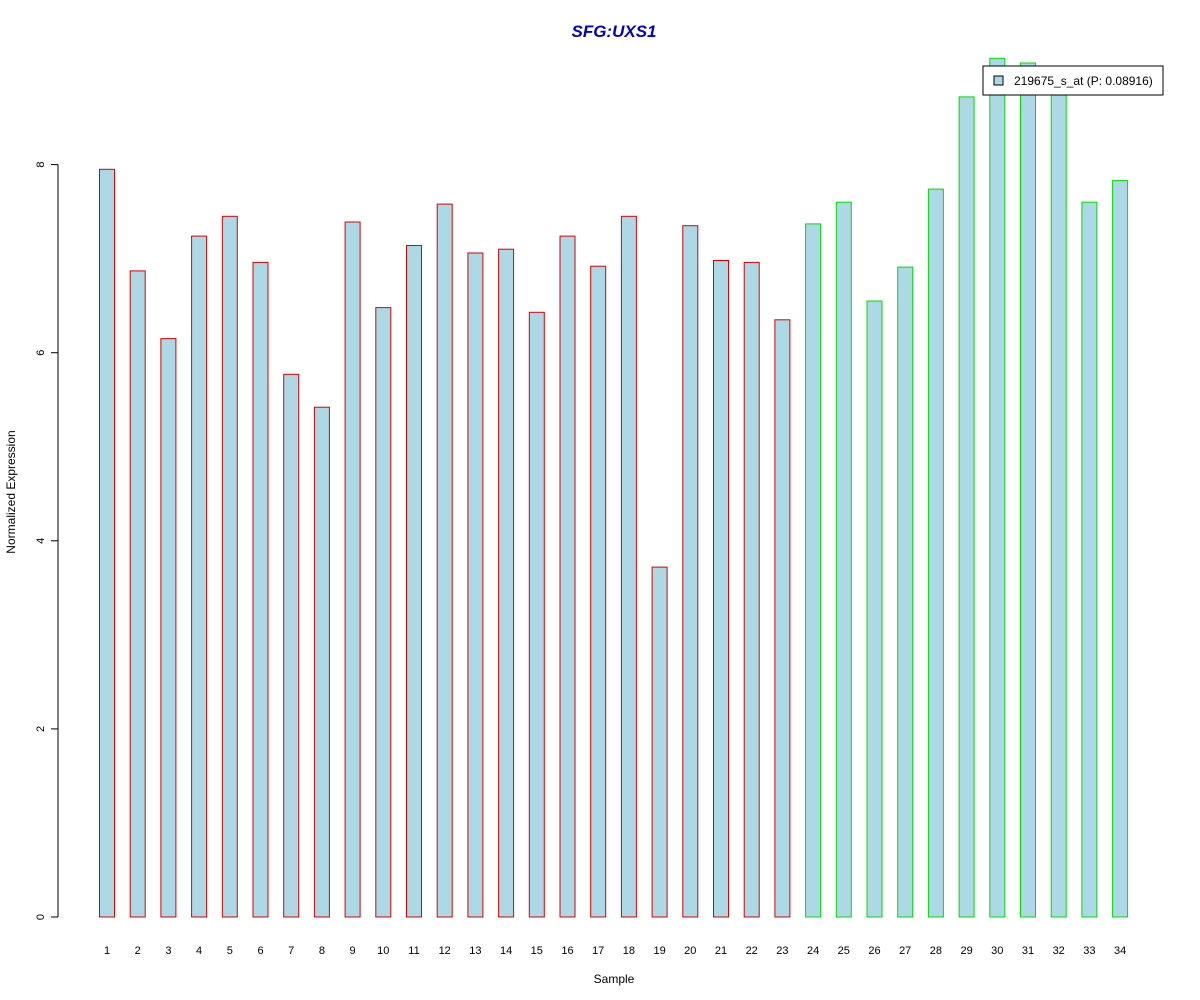 The width and height of the screenshot is (1200, 1000). What do you see at coordinates (844, 951) in the screenshot?
I see `x-tick-label: 25` at bounding box center [844, 951].